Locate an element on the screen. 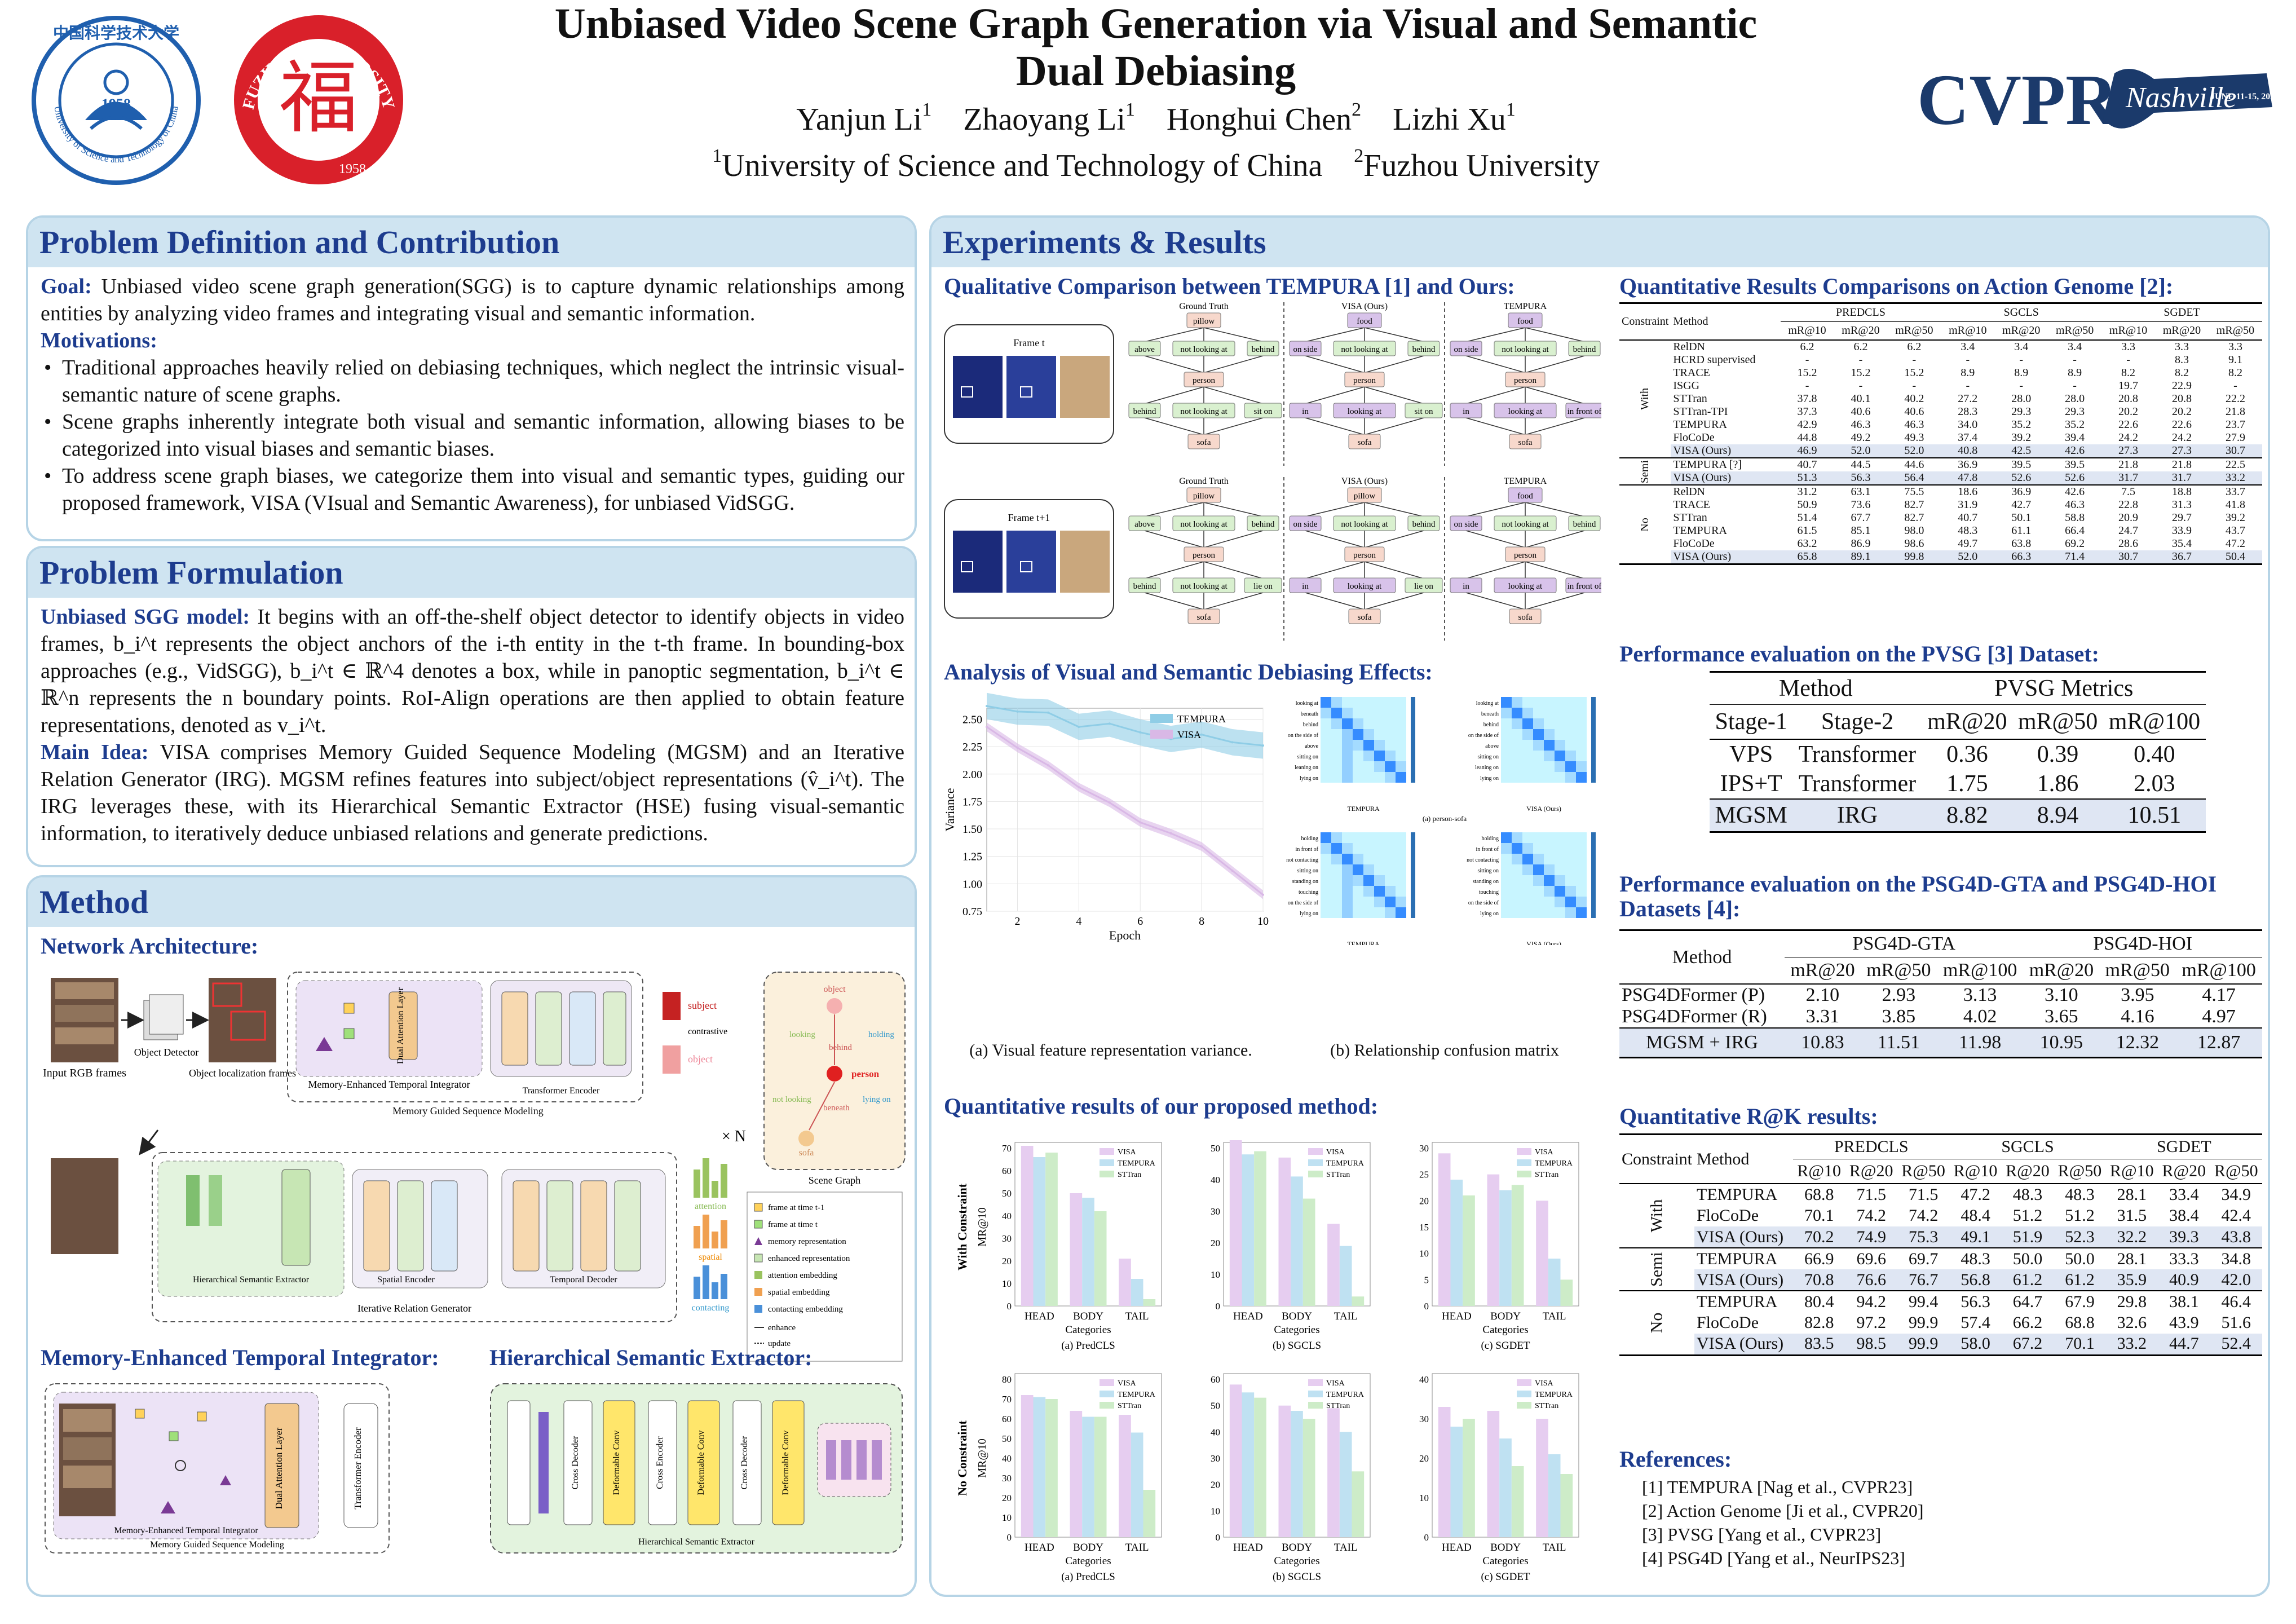 This screenshot has height=1624, width=2296. value-cell: 46.3 is located at coordinates (1861, 424).